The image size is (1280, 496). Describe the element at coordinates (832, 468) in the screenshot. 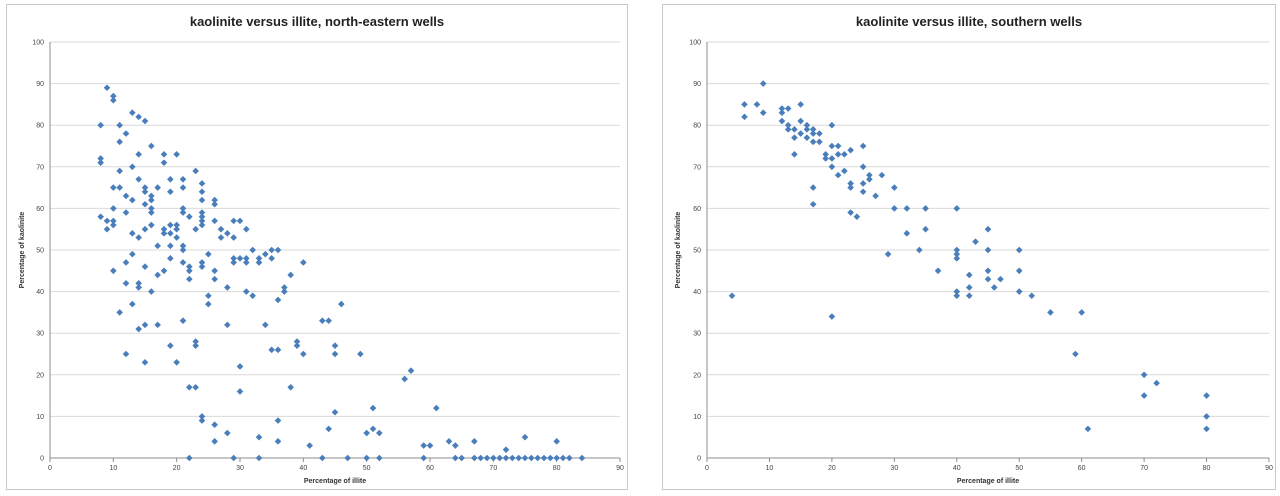

I see `x-tick-label: 20` at that location.